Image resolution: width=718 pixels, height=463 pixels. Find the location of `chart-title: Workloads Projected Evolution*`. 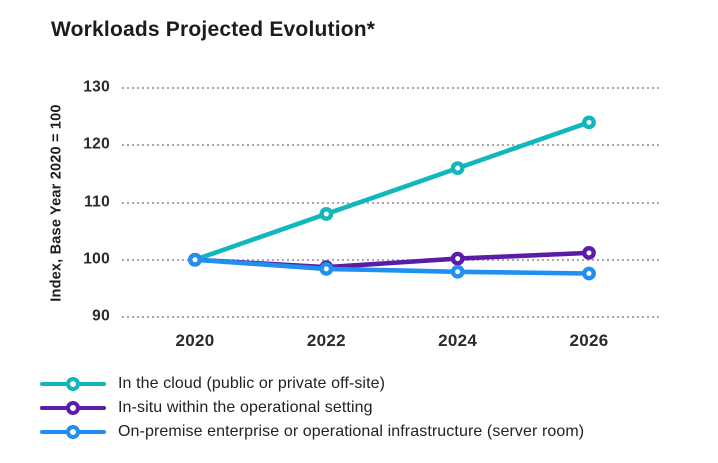

chart-title: Workloads Projected Evolution* is located at coordinates (213, 29).